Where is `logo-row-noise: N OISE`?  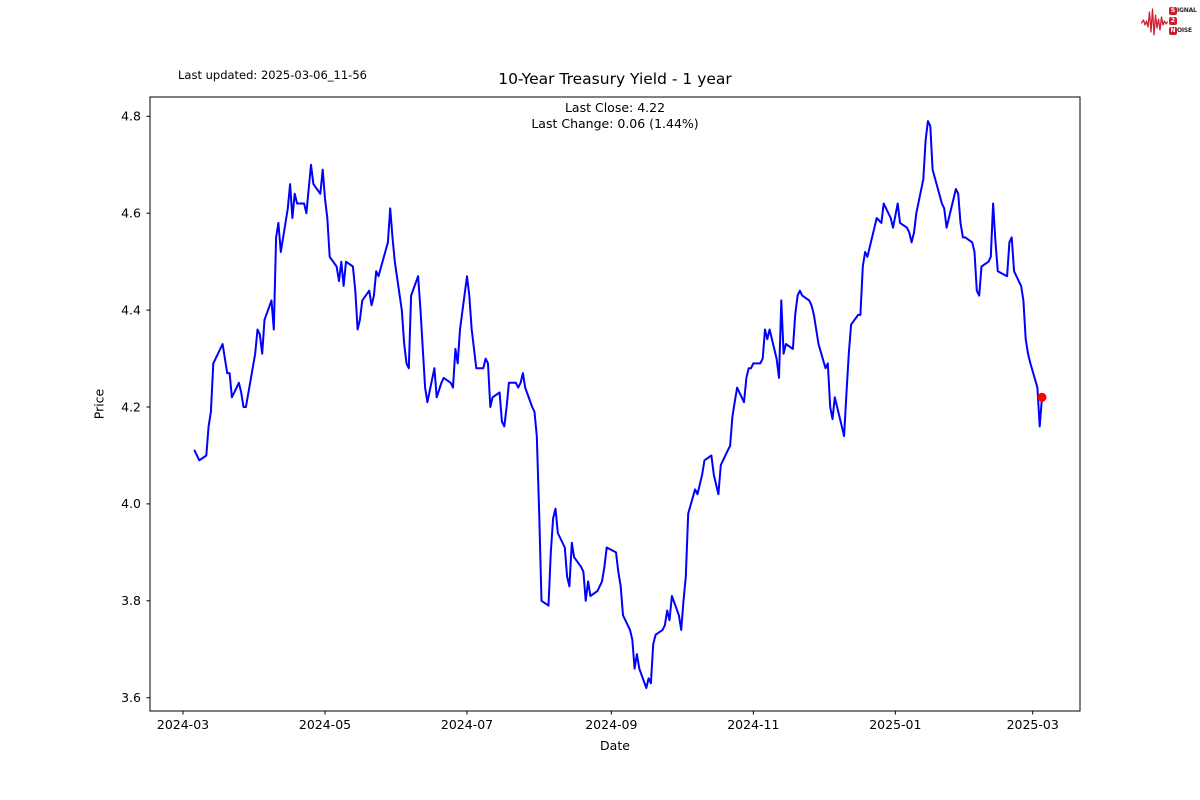
logo-row-noise: N OISE is located at coordinates (1183, 31).